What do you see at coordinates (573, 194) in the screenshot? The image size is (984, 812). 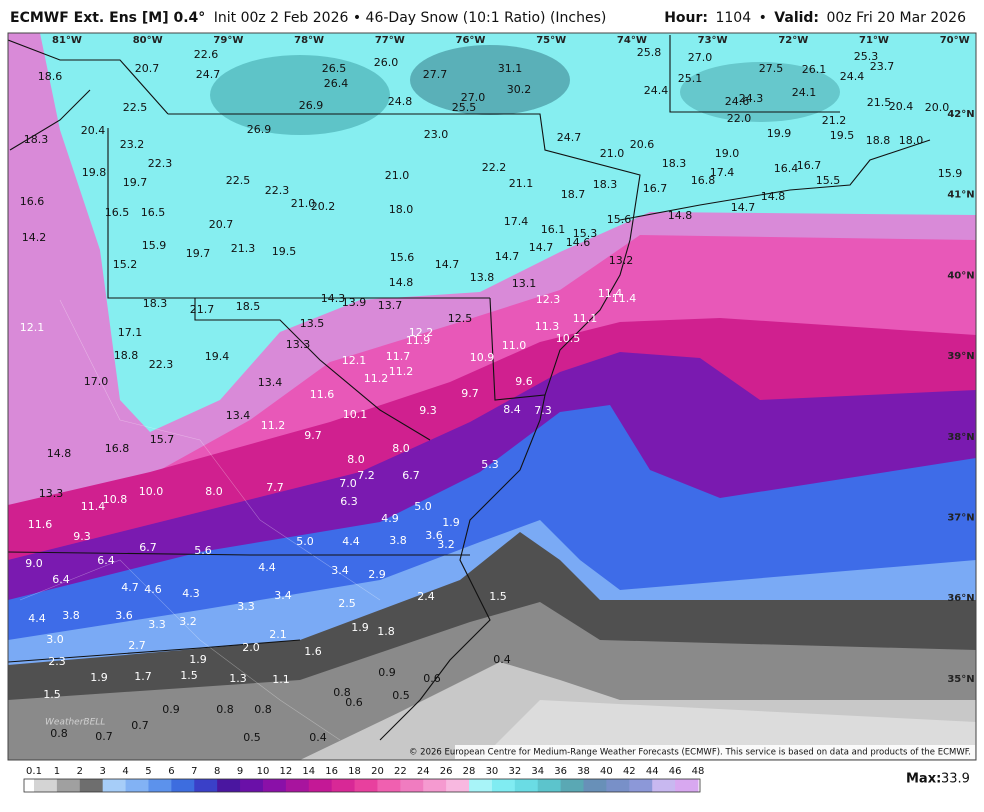 I see `snow-total: 18.7` at bounding box center [573, 194].